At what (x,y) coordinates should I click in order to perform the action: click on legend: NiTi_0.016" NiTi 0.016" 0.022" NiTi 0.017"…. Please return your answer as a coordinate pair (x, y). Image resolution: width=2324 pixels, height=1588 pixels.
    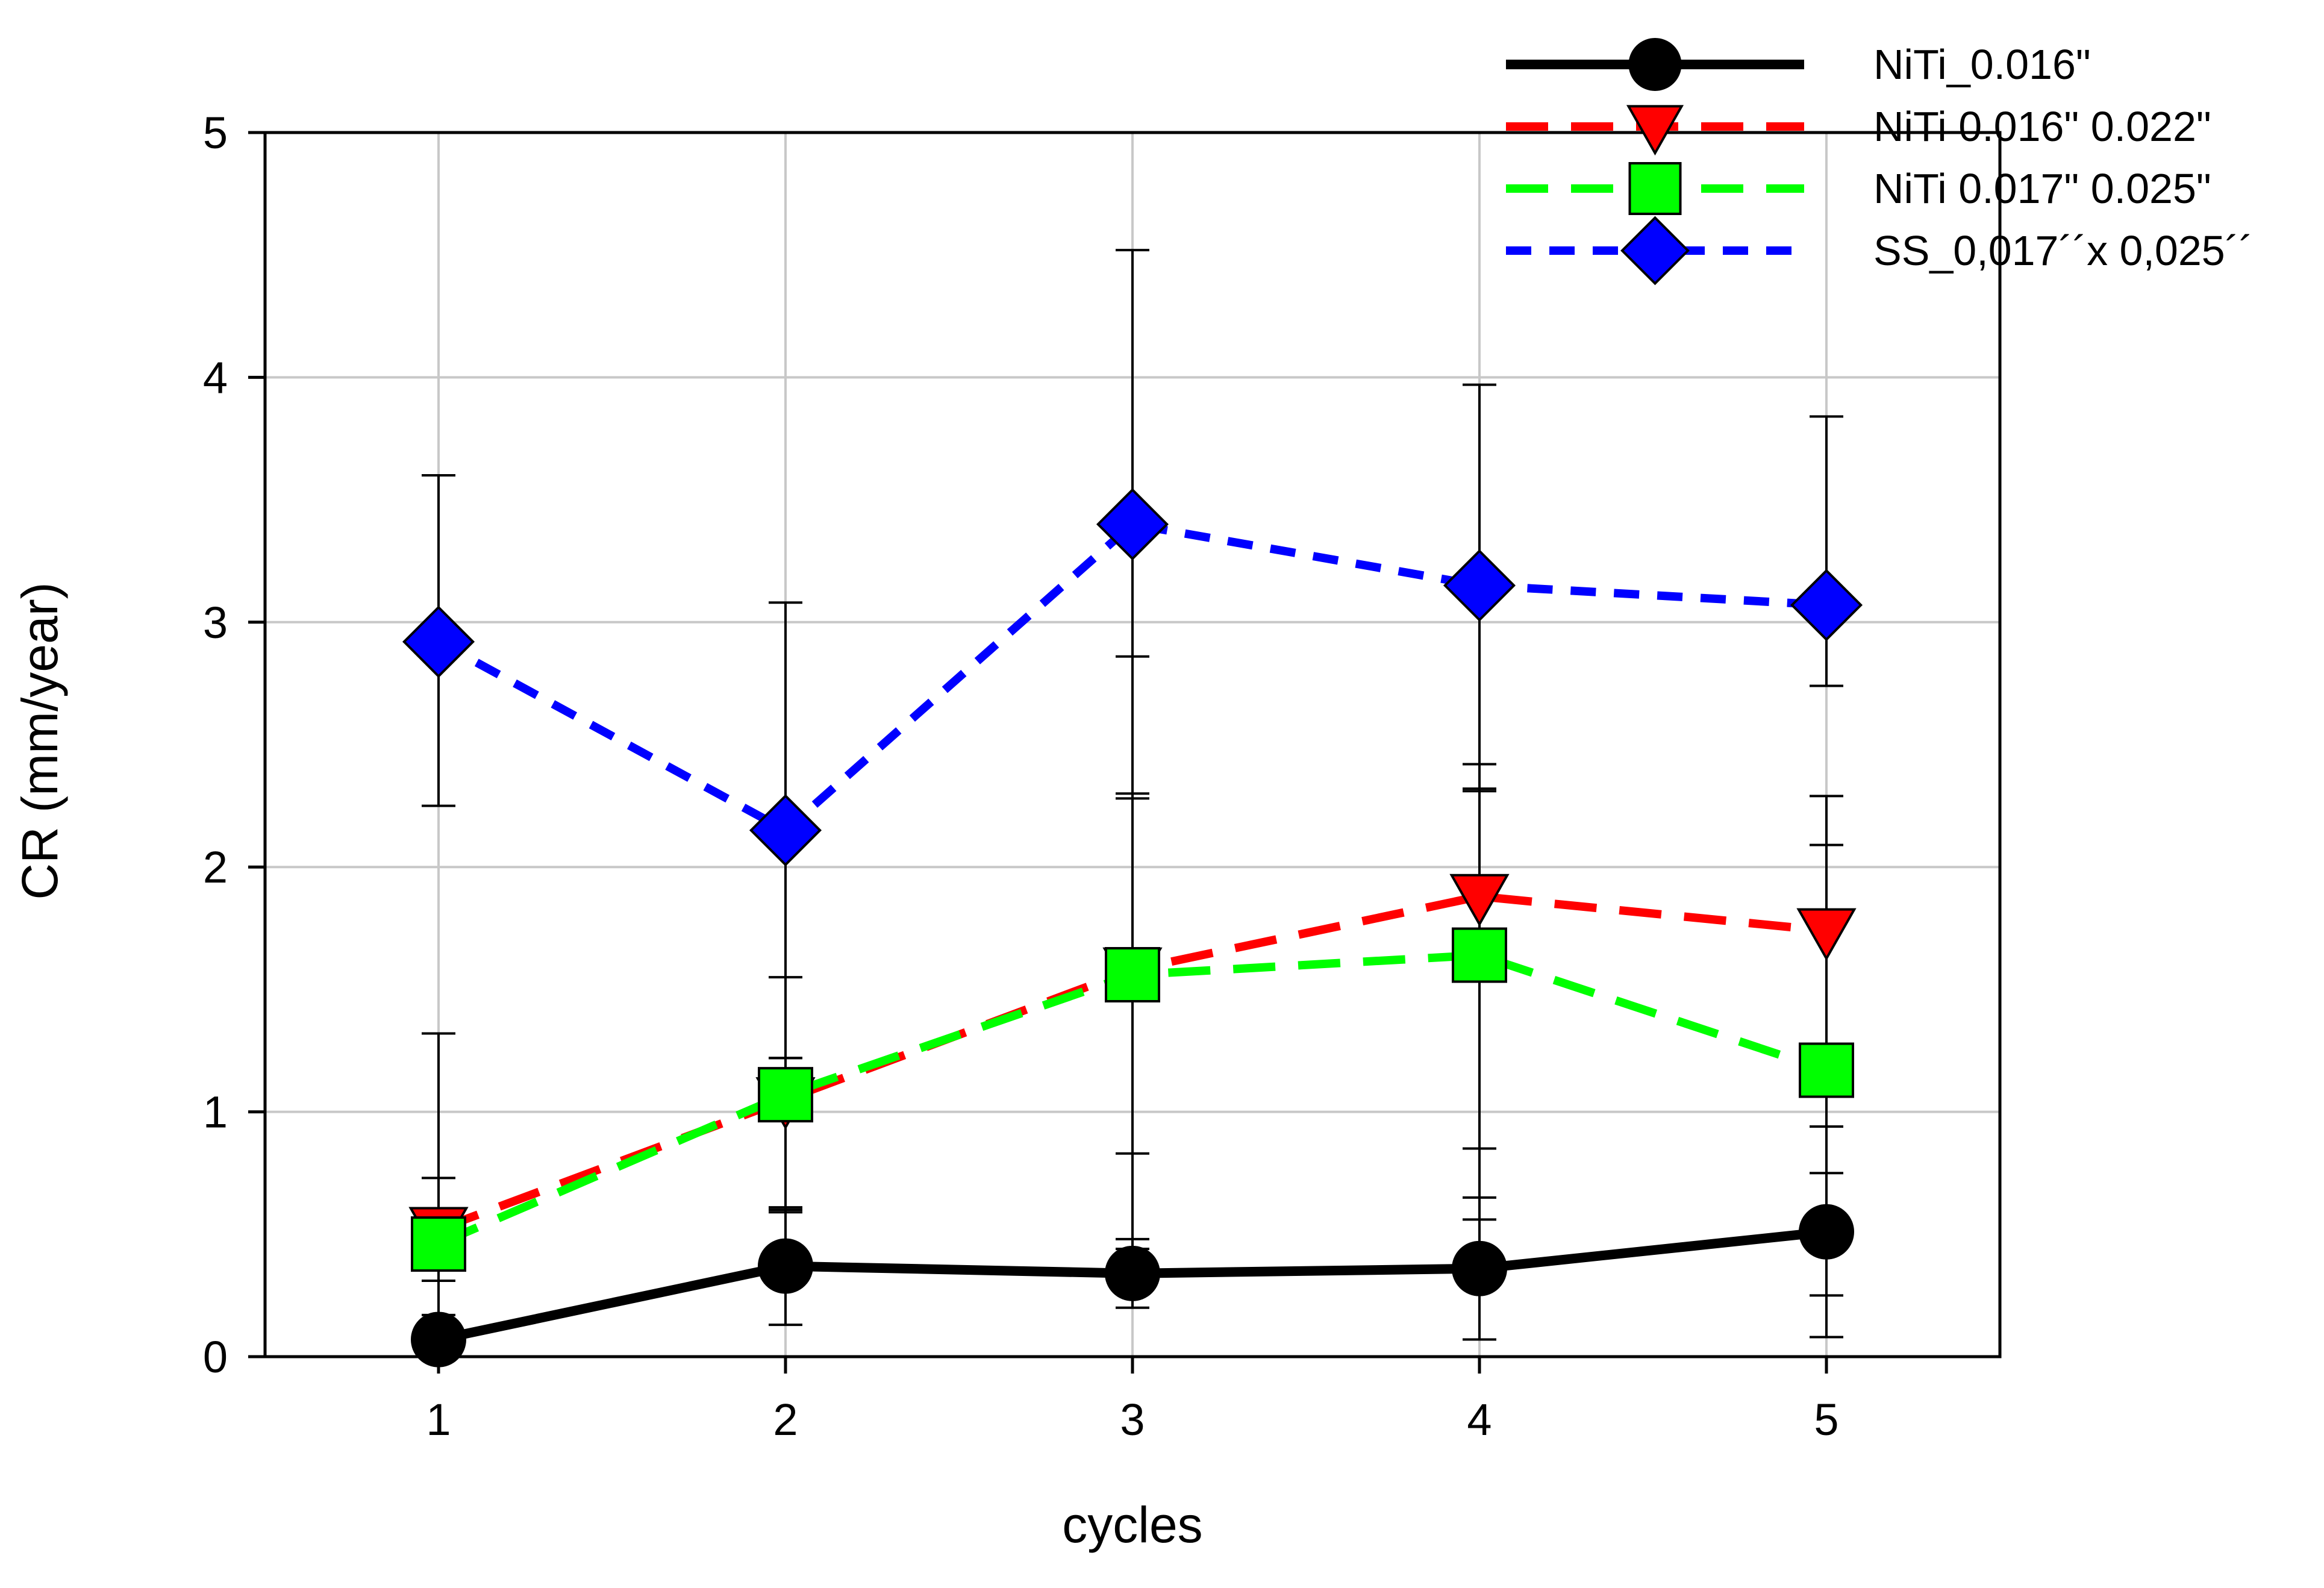
    Looking at the image, I should click on (1879, 162).